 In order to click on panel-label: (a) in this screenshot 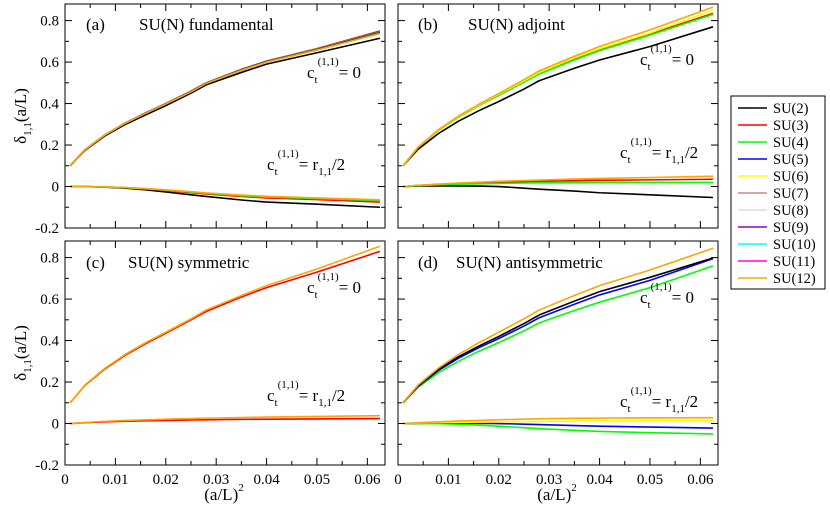, I will do `click(95, 24)`.